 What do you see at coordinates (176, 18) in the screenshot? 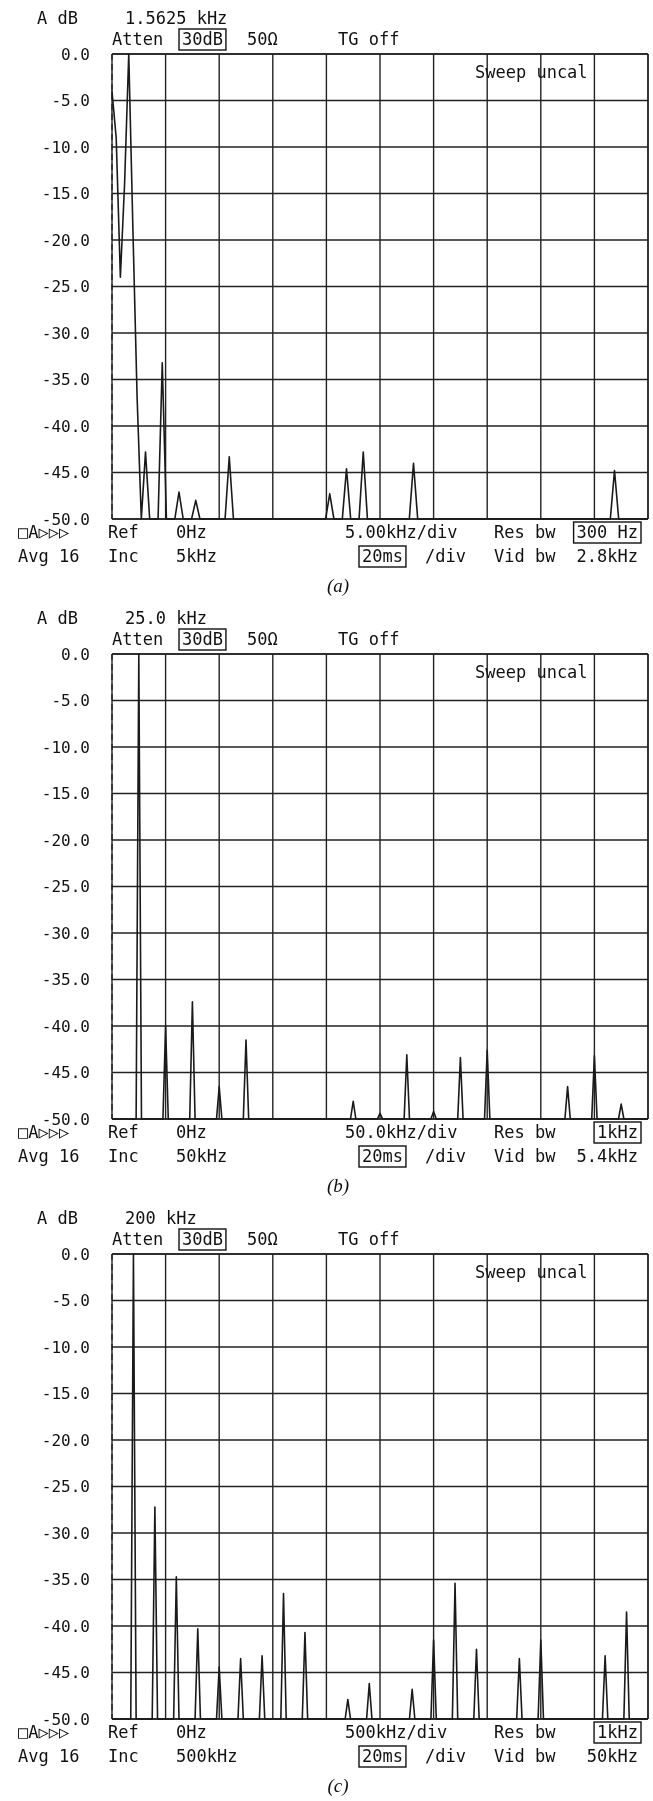
I see `text: 1.5625 kHz` at bounding box center [176, 18].